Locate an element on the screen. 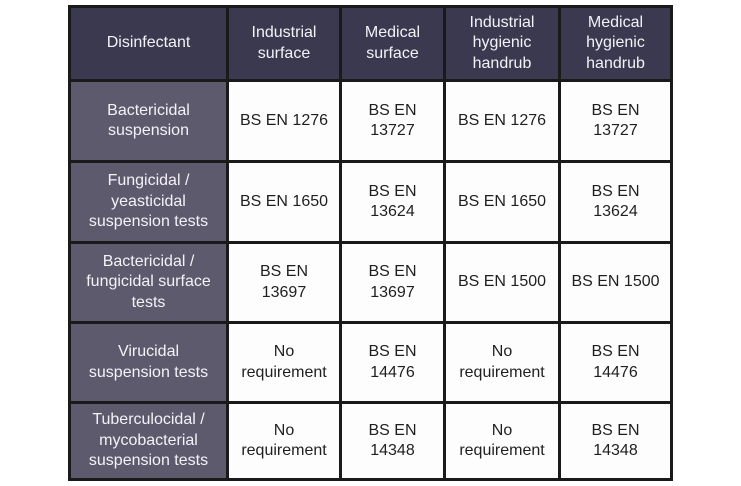  row-header-virucidal-suspension: Virucidal suspension tests is located at coordinates (148, 362).